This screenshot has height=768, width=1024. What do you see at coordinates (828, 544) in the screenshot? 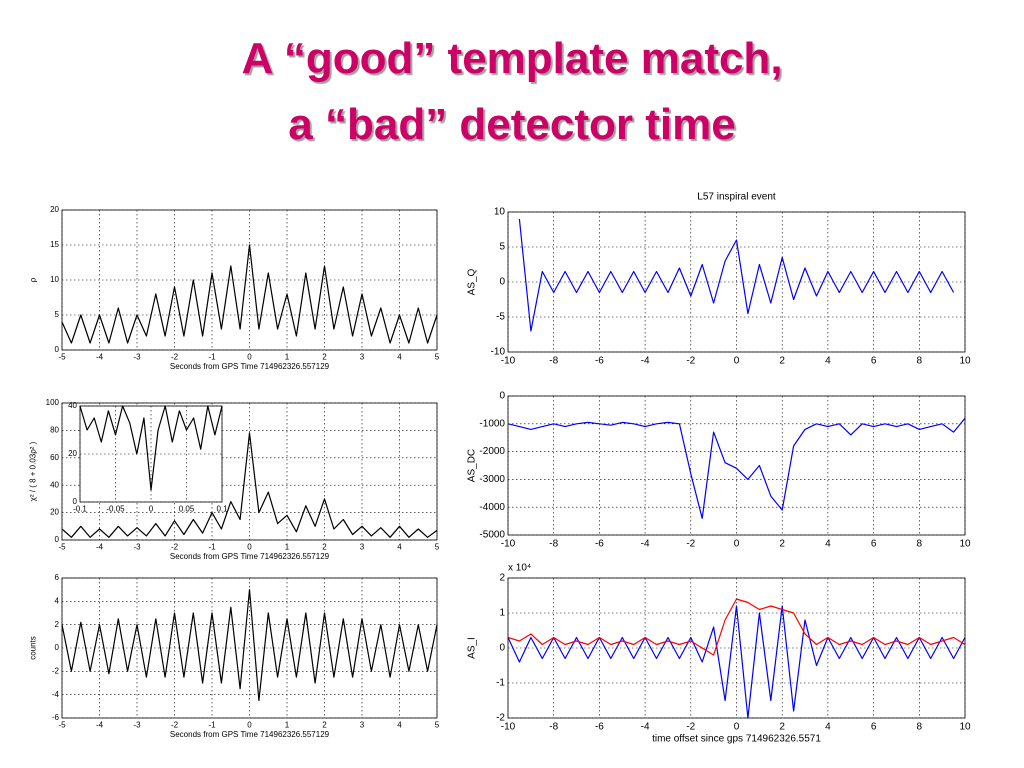
I see `x-tick-label: 4` at bounding box center [828, 544].